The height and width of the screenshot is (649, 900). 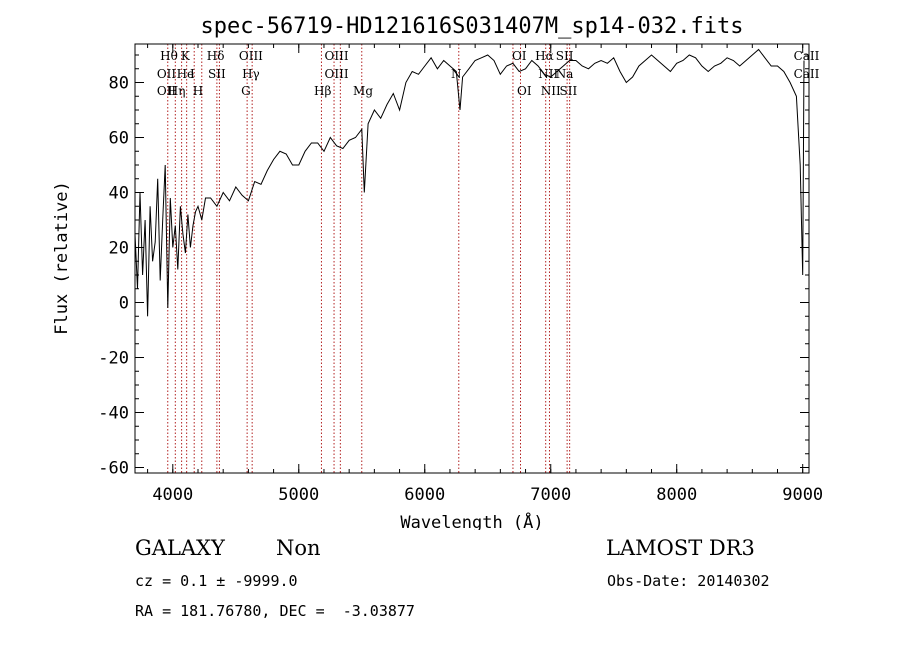 I want to click on ra-dec: RA = 181.76780, DEC = -3.03877, so click(x=275, y=611).